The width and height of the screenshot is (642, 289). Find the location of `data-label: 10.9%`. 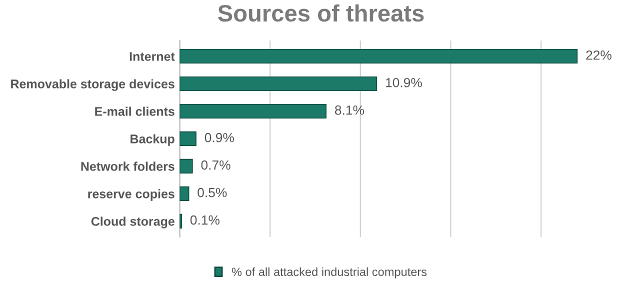

data-label: 10.9% is located at coordinates (404, 83).